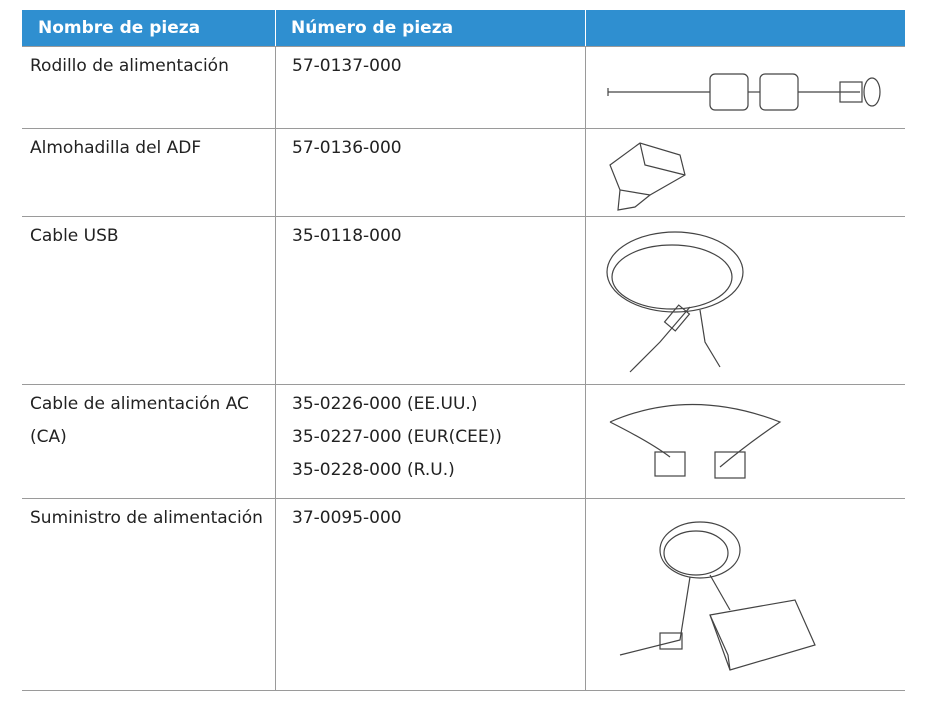 This screenshot has height=709, width=926. What do you see at coordinates (119, 28) in the screenshot?
I see `header-text: Nombre de pieza` at bounding box center [119, 28].